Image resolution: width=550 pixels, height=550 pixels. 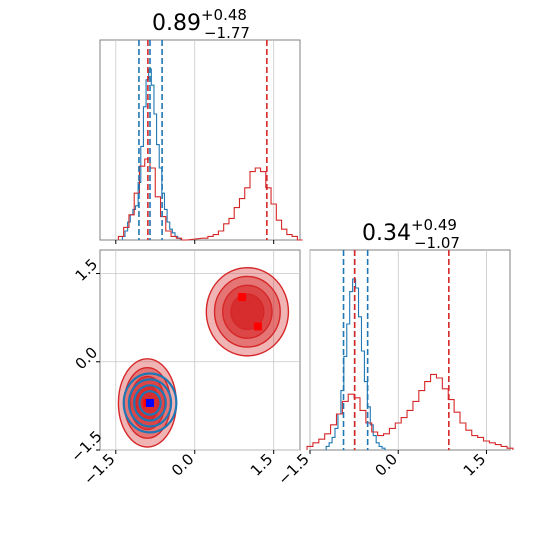 I want to click on title-param-1: 0.89+0.48 −1.77, so click(x=201, y=24).